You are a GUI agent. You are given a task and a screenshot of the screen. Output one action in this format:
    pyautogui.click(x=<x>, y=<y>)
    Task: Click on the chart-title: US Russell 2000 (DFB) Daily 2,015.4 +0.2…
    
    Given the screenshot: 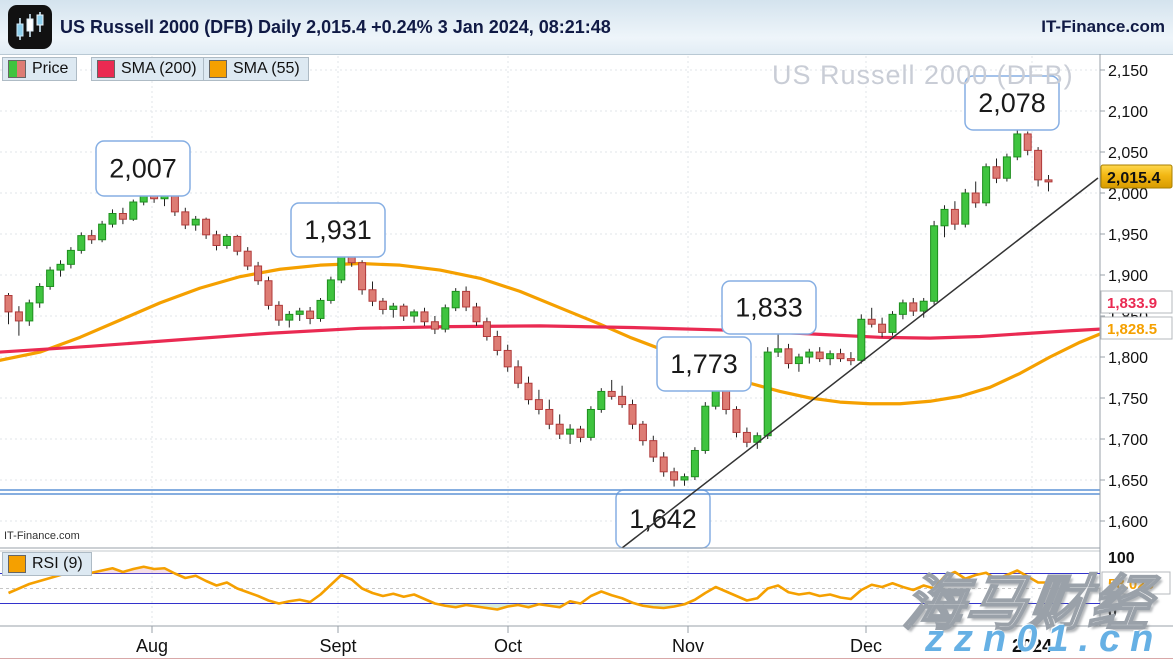 What is the action you would take?
    pyautogui.click(x=335, y=27)
    